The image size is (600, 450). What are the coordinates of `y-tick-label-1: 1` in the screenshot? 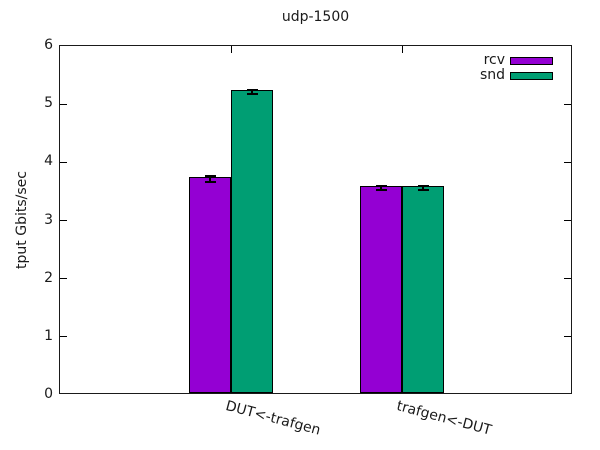 It's located at (48, 335).